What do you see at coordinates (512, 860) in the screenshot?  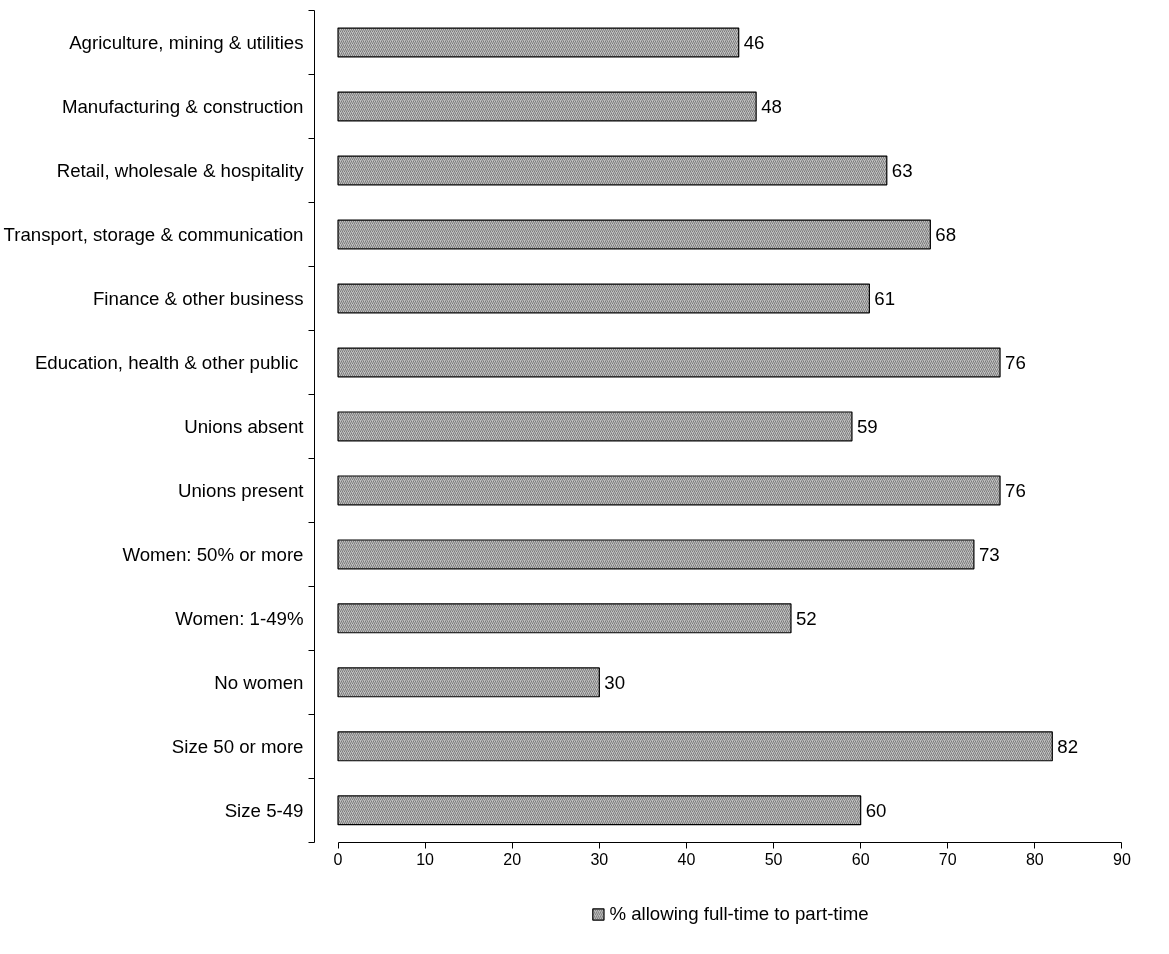 I see `x-tick-label: 20` at bounding box center [512, 860].